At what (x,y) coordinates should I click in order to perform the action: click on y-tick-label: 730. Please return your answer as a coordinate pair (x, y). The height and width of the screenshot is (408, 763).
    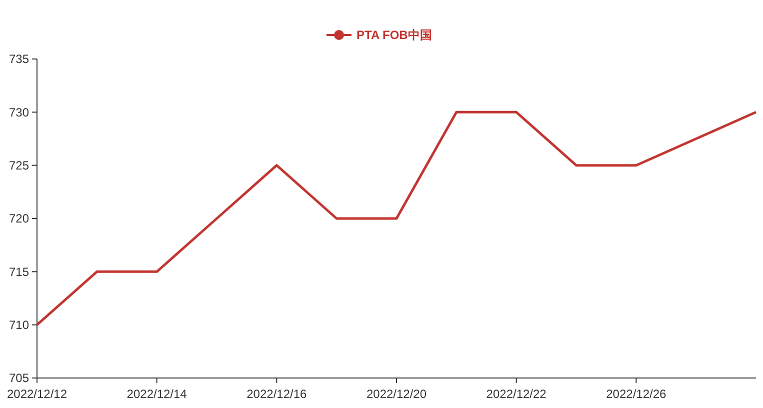
    Looking at the image, I should click on (19, 112).